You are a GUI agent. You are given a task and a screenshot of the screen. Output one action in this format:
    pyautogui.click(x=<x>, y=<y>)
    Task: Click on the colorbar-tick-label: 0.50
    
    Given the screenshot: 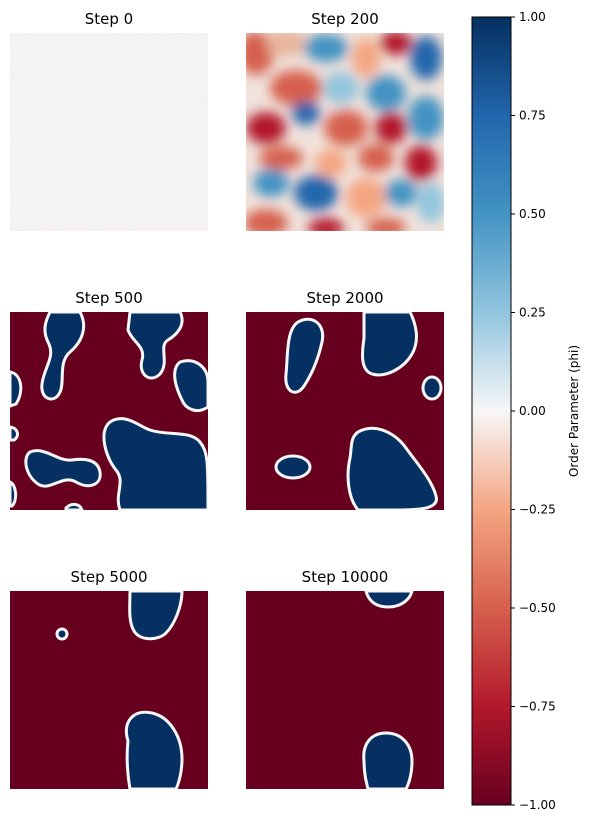 What is the action you would take?
    pyautogui.click(x=532, y=214)
    